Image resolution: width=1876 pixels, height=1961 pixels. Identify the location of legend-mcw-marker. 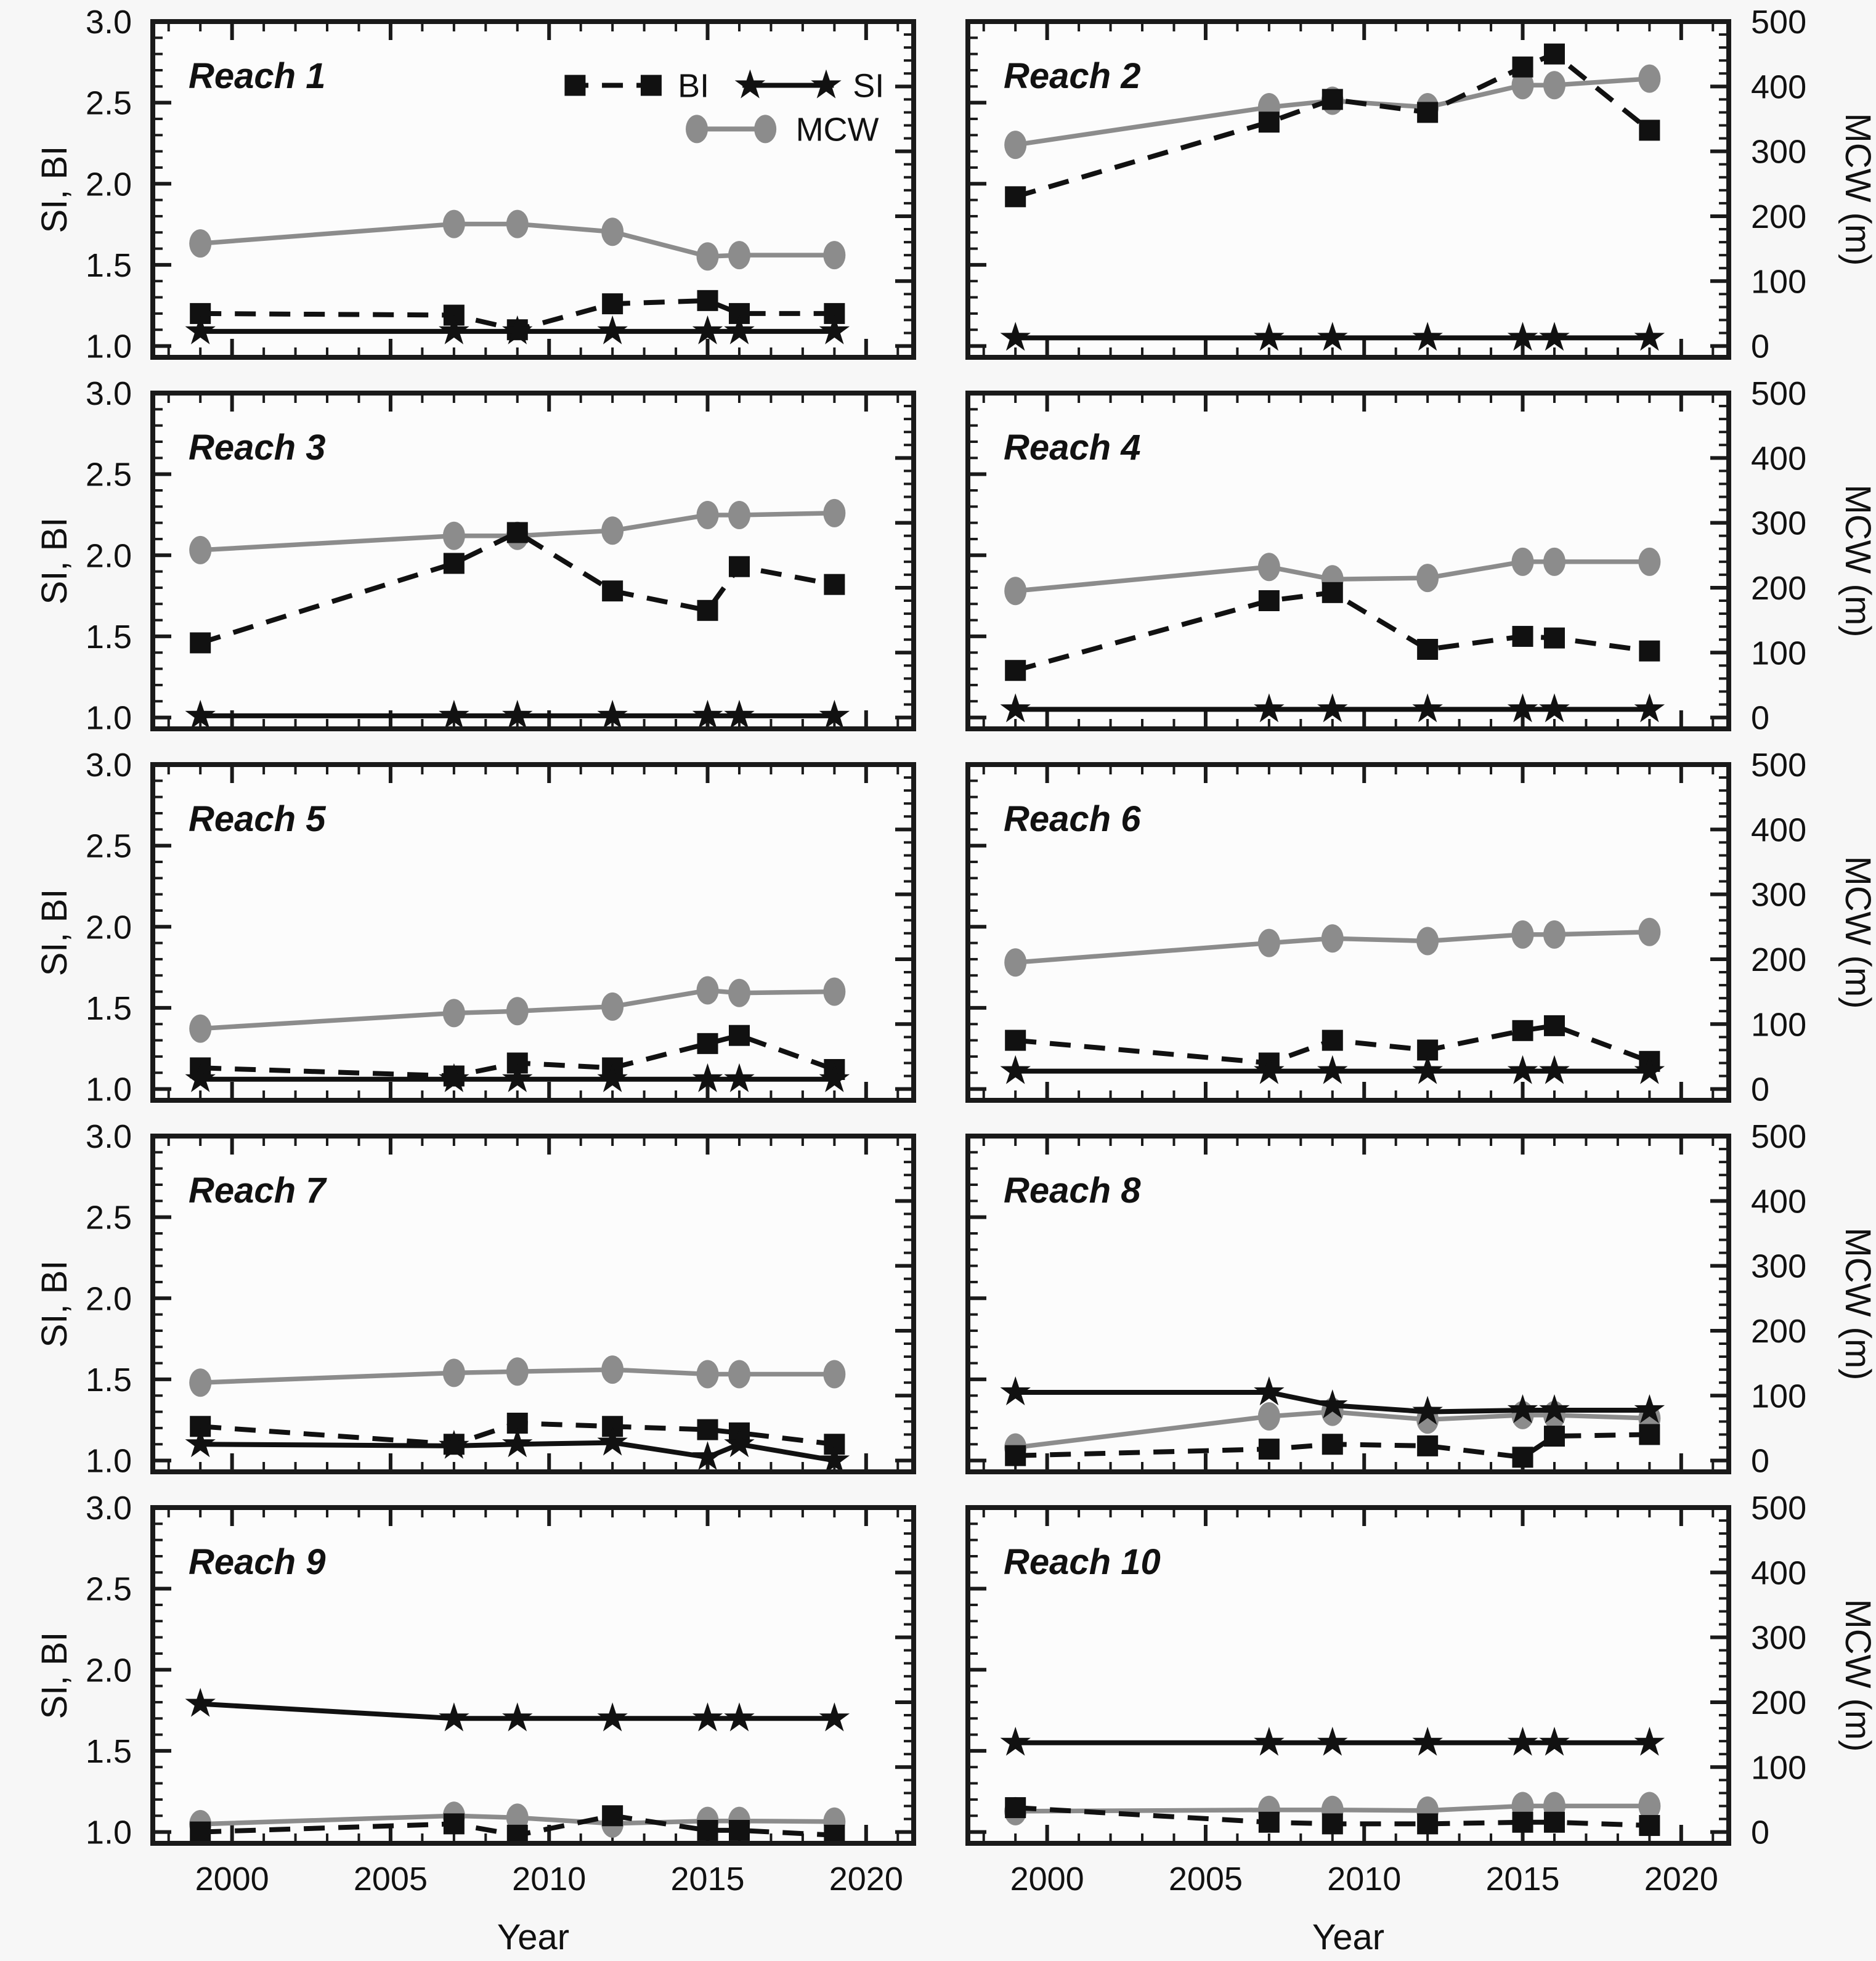
(765, 129).